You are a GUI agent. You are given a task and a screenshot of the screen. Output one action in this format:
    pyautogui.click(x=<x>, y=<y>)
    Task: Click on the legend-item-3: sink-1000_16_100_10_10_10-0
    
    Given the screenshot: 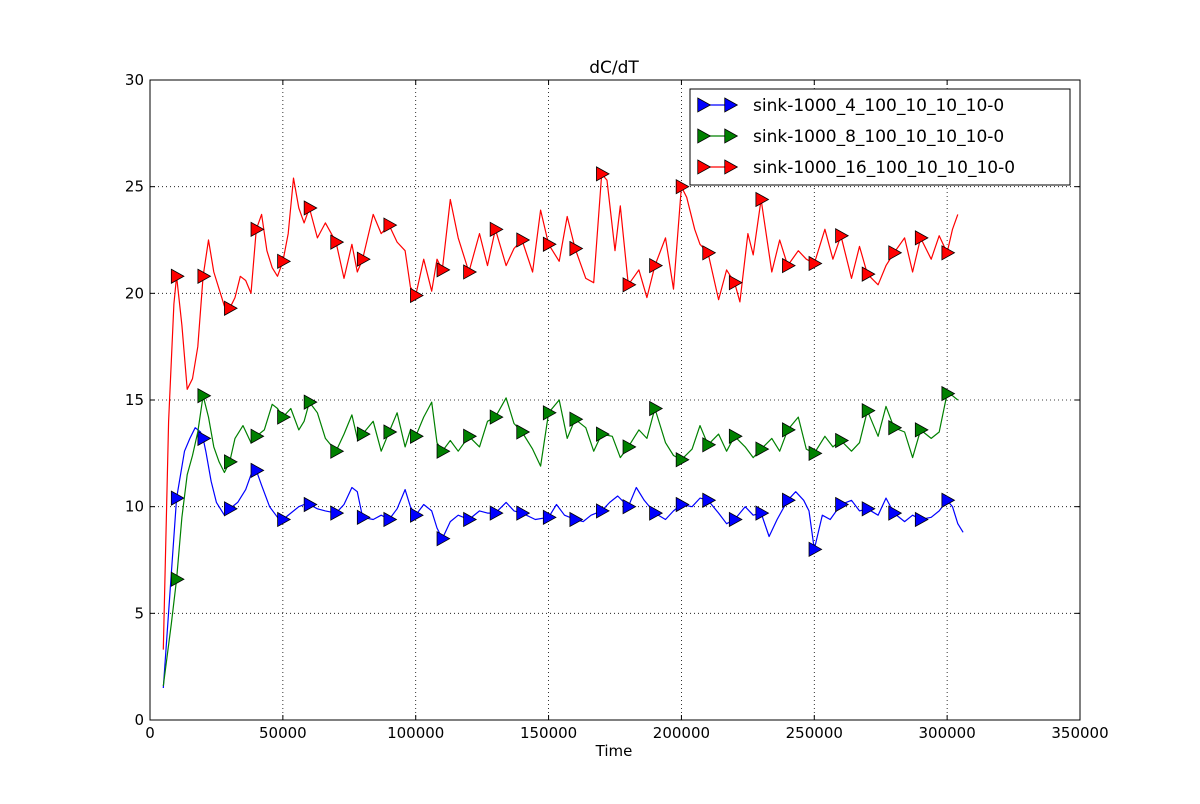 What is the action you would take?
    pyautogui.click(x=856, y=168)
    